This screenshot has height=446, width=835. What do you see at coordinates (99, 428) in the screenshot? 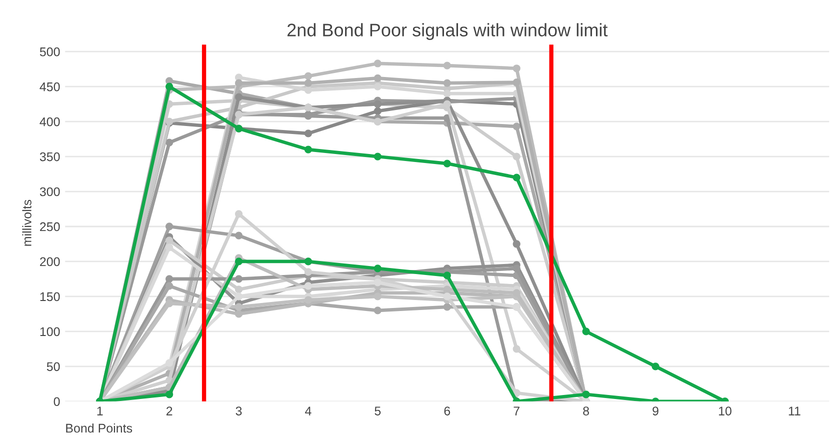
I see `x-axis-title: Bond Points` at bounding box center [99, 428].